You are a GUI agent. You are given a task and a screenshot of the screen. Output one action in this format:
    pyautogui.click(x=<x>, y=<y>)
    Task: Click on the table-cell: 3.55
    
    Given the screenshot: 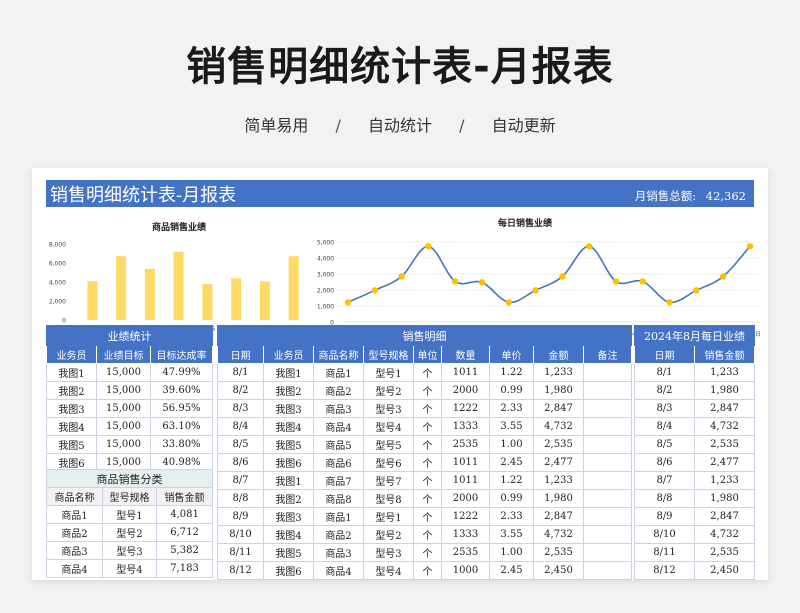 What is the action you would take?
    pyautogui.click(x=511, y=534)
    